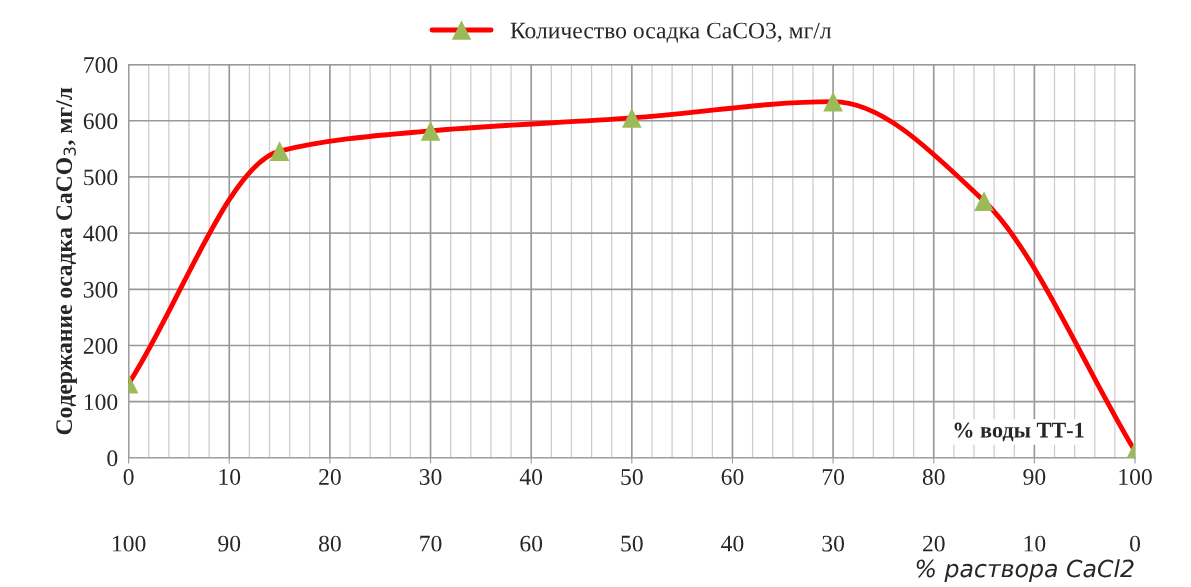 The image size is (1191, 587). I want to click on y-tick-label: 200, so click(100, 345).